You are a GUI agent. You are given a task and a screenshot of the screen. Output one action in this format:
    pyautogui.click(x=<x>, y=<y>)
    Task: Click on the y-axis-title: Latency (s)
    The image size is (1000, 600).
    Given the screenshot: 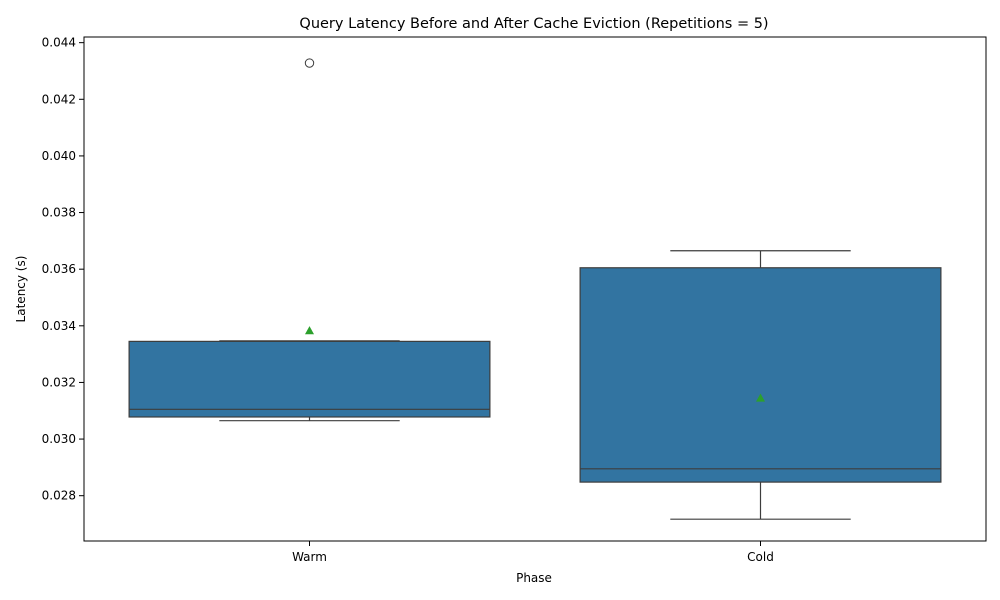 What is the action you would take?
    pyautogui.click(x=21, y=289)
    